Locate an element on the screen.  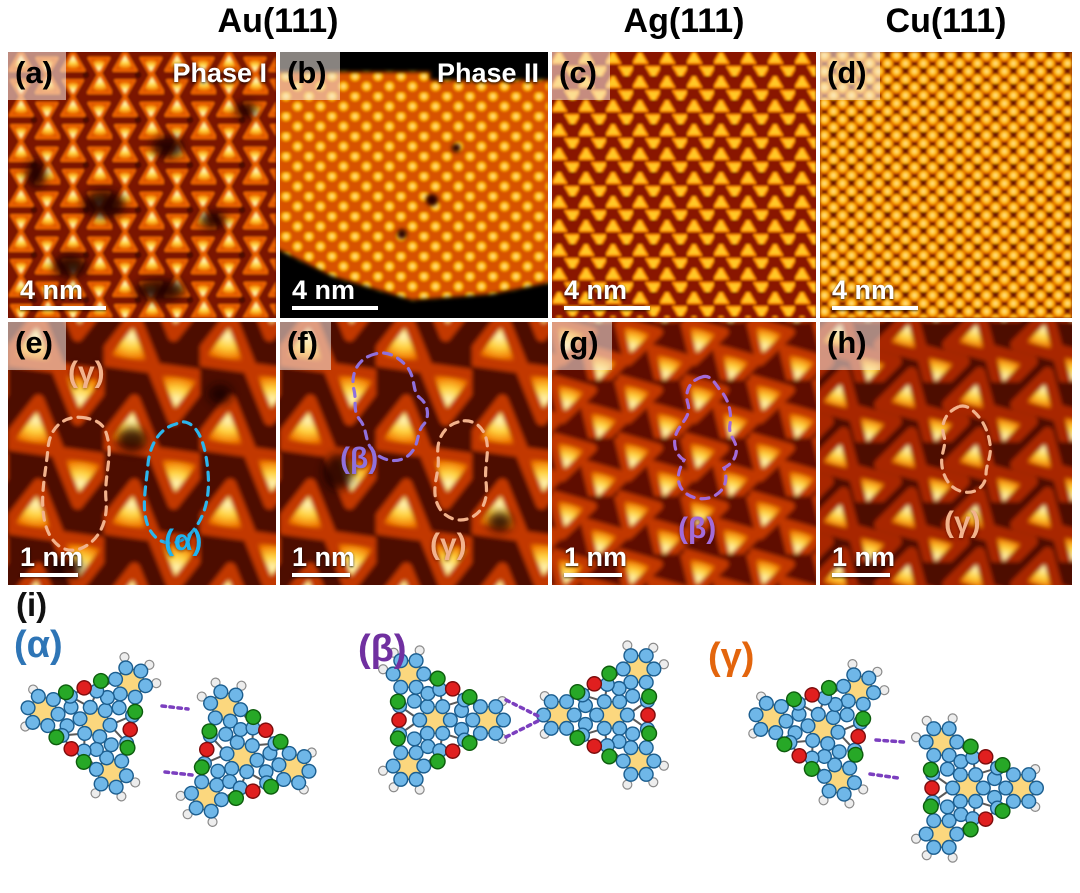
model-label-gamma: (γ) is located at coordinates (731, 657).